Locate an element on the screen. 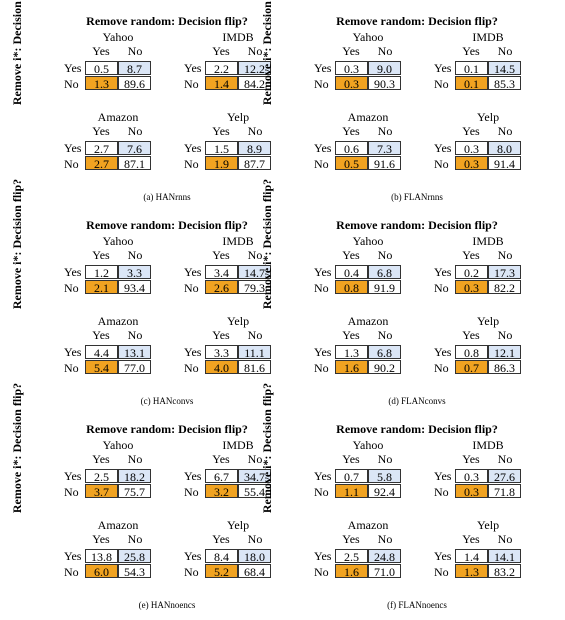 The height and width of the screenshot is (620, 565). confusion-matrix: Amazon Yes No Yes No 1.3 6.8 1.6 90.2 is located at coordinates (364, 349).